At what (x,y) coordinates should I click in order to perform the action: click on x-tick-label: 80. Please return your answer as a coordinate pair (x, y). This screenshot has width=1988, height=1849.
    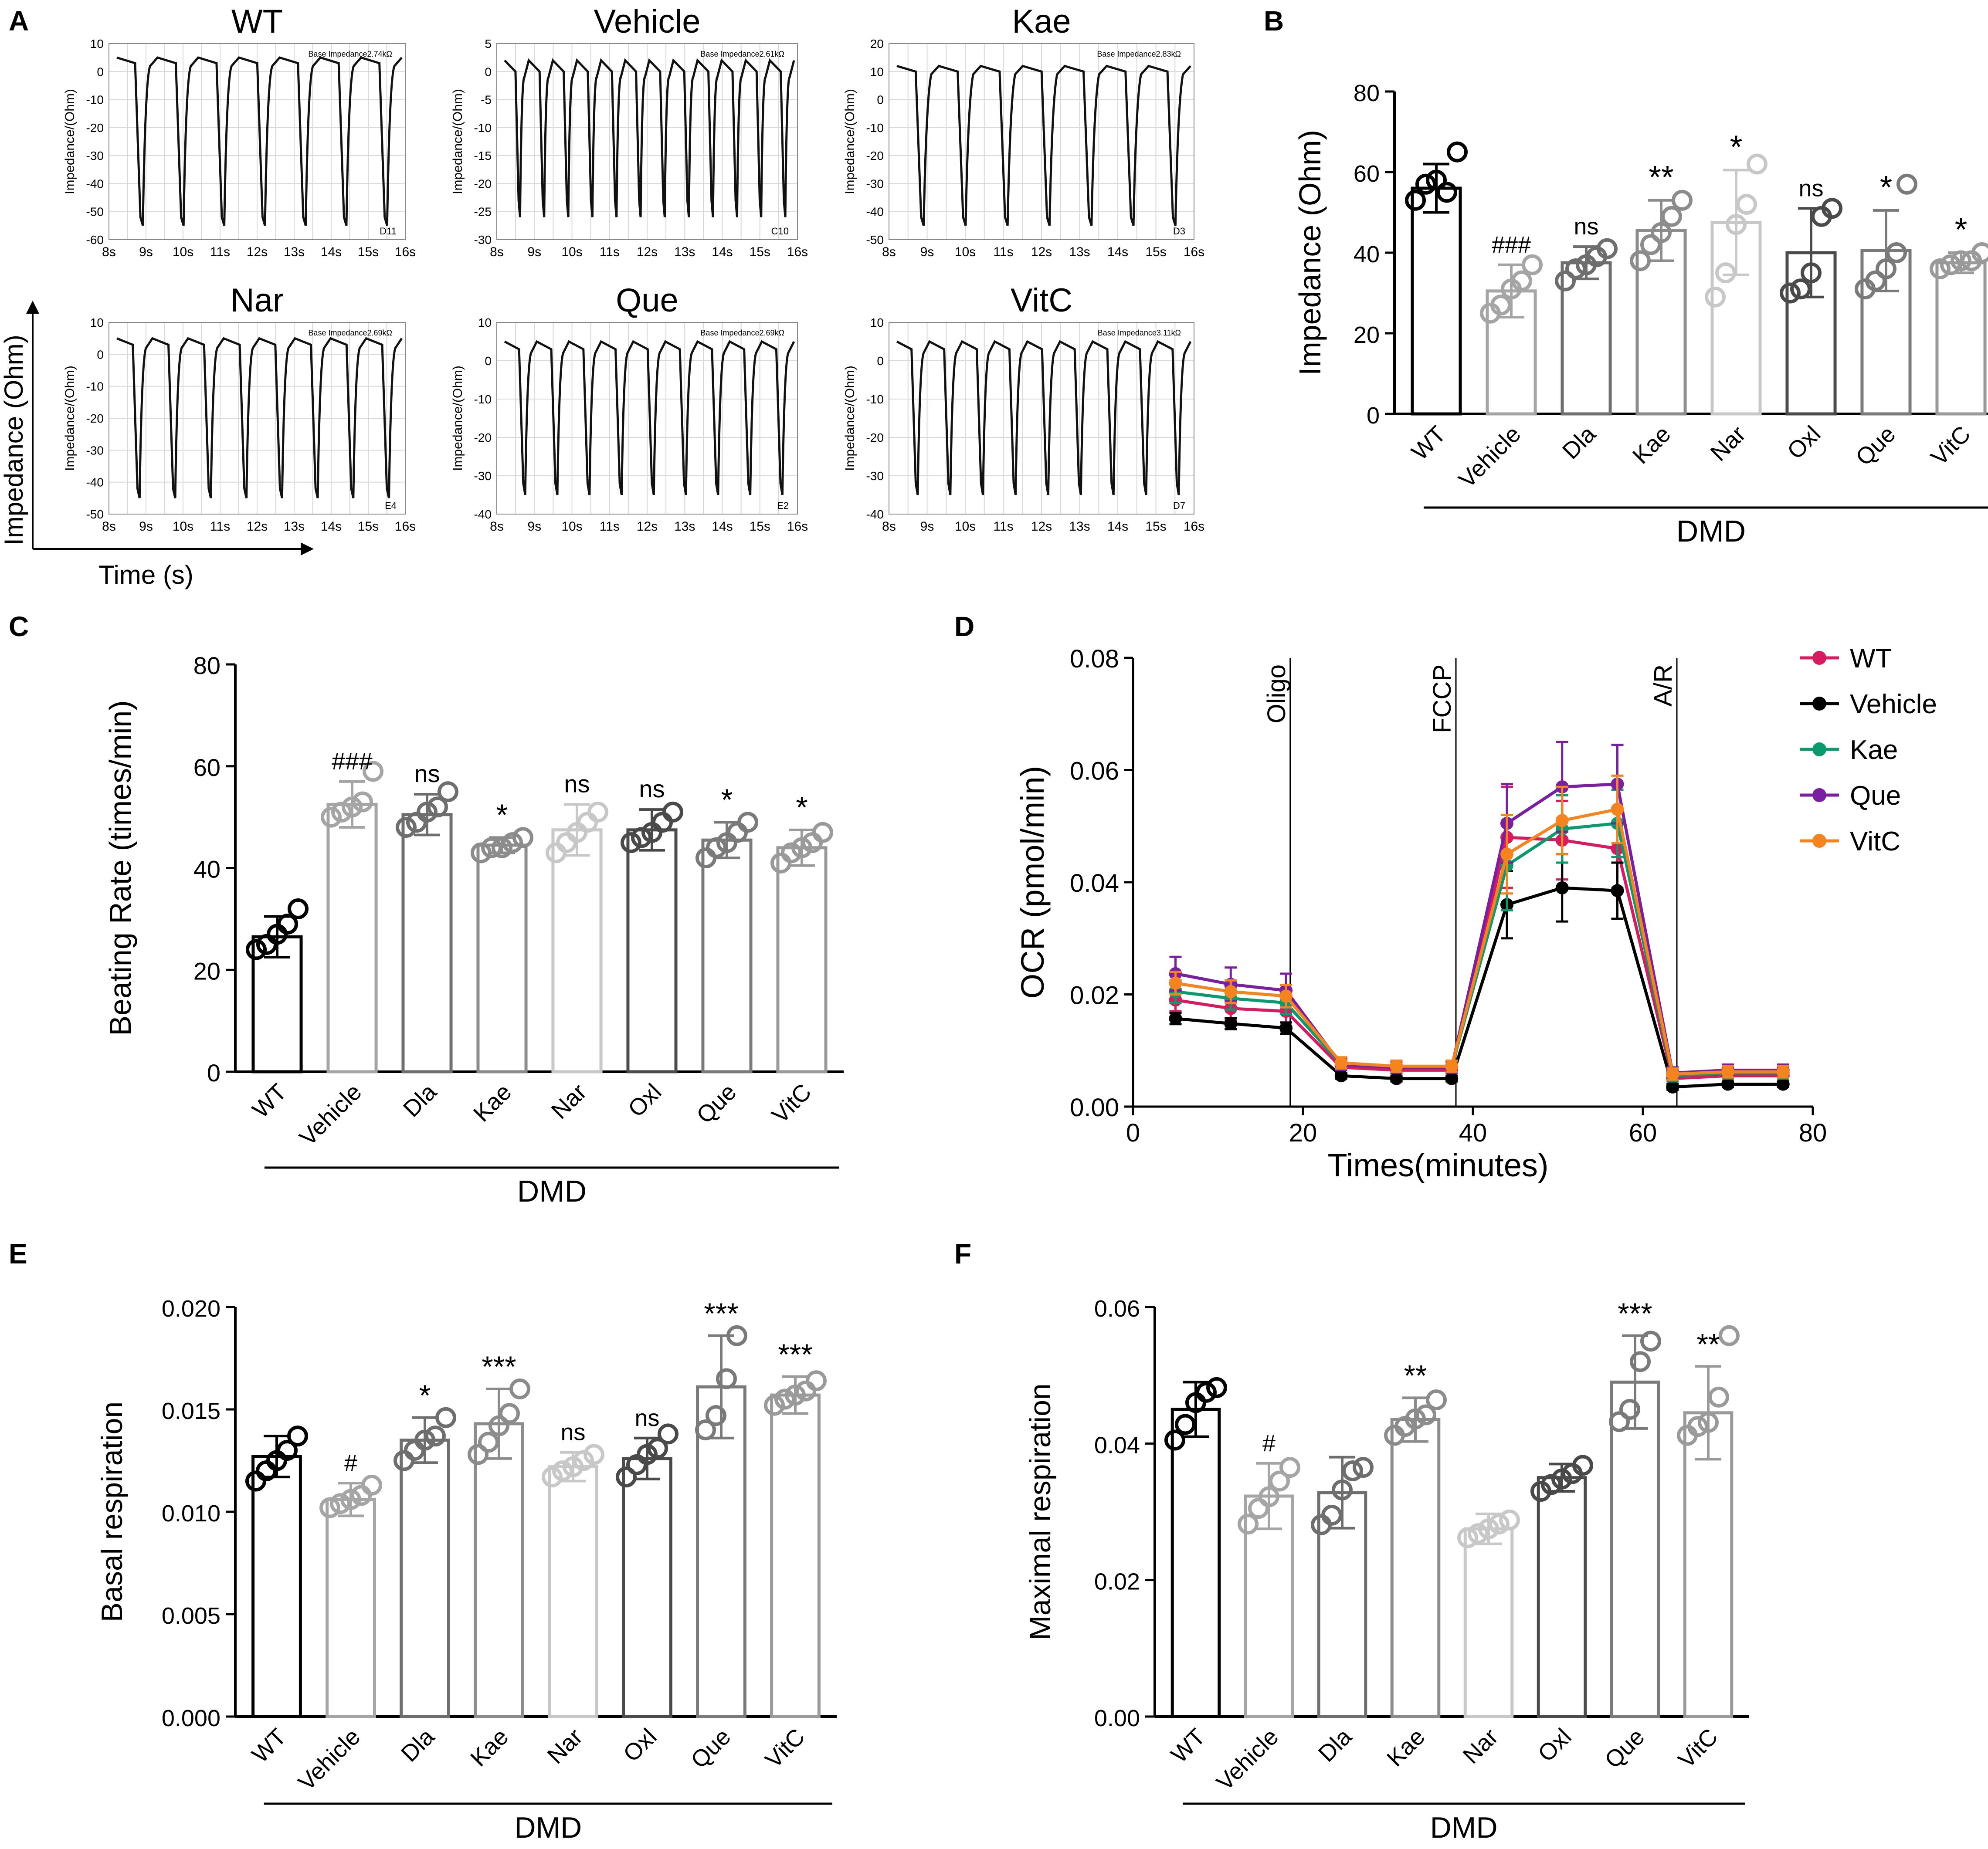
    Looking at the image, I should click on (1813, 1133).